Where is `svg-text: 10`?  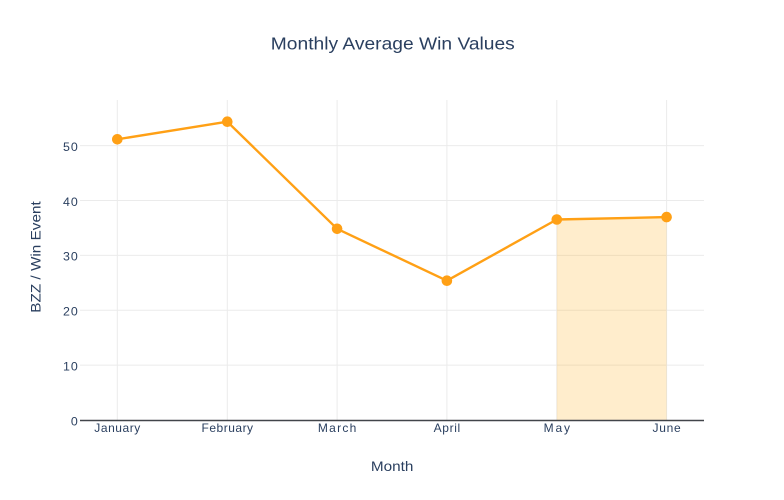 svg-text: 10 is located at coordinates (70, 366).